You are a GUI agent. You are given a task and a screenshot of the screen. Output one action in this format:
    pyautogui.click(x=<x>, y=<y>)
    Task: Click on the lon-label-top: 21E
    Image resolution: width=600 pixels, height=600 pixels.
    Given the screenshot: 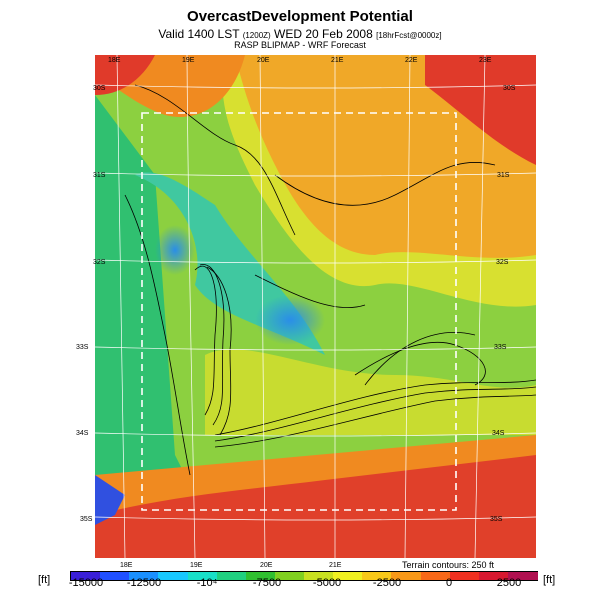 What is the action you would take?
    pyautogui.click(x=337, y=60)
    